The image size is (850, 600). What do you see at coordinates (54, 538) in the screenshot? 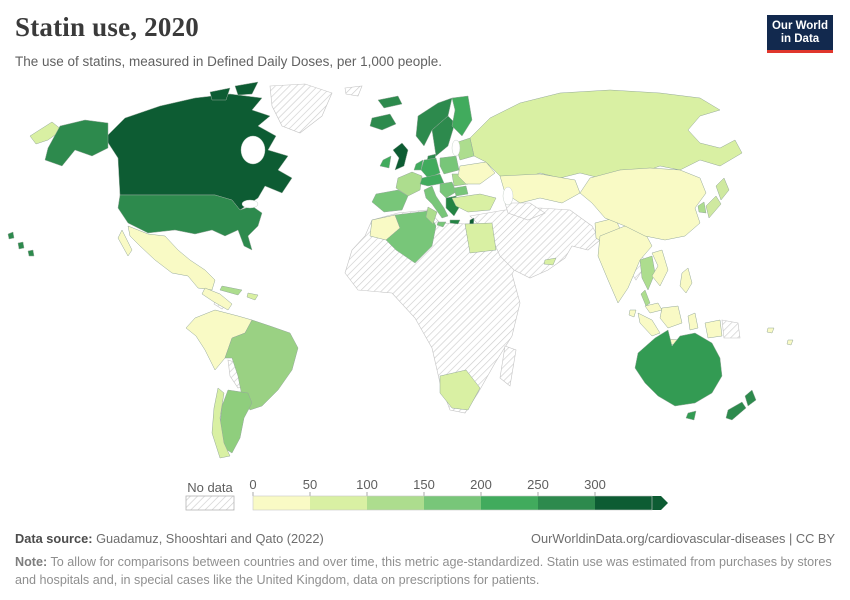
I see `data-source-label: Data source:` at bounding box center [54, 538].